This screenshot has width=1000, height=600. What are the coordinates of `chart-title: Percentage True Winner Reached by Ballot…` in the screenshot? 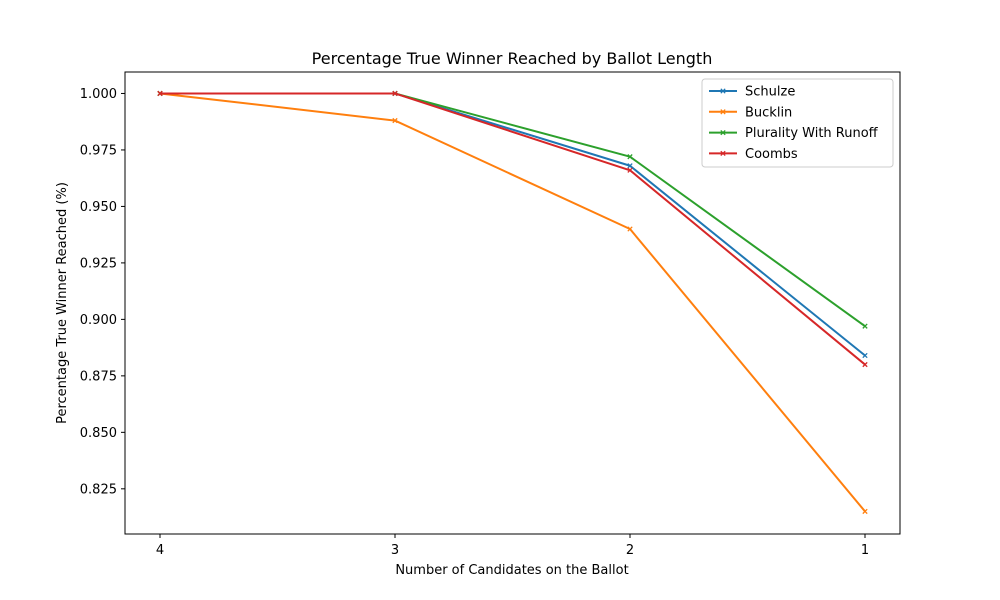 It's located at (512, 58).